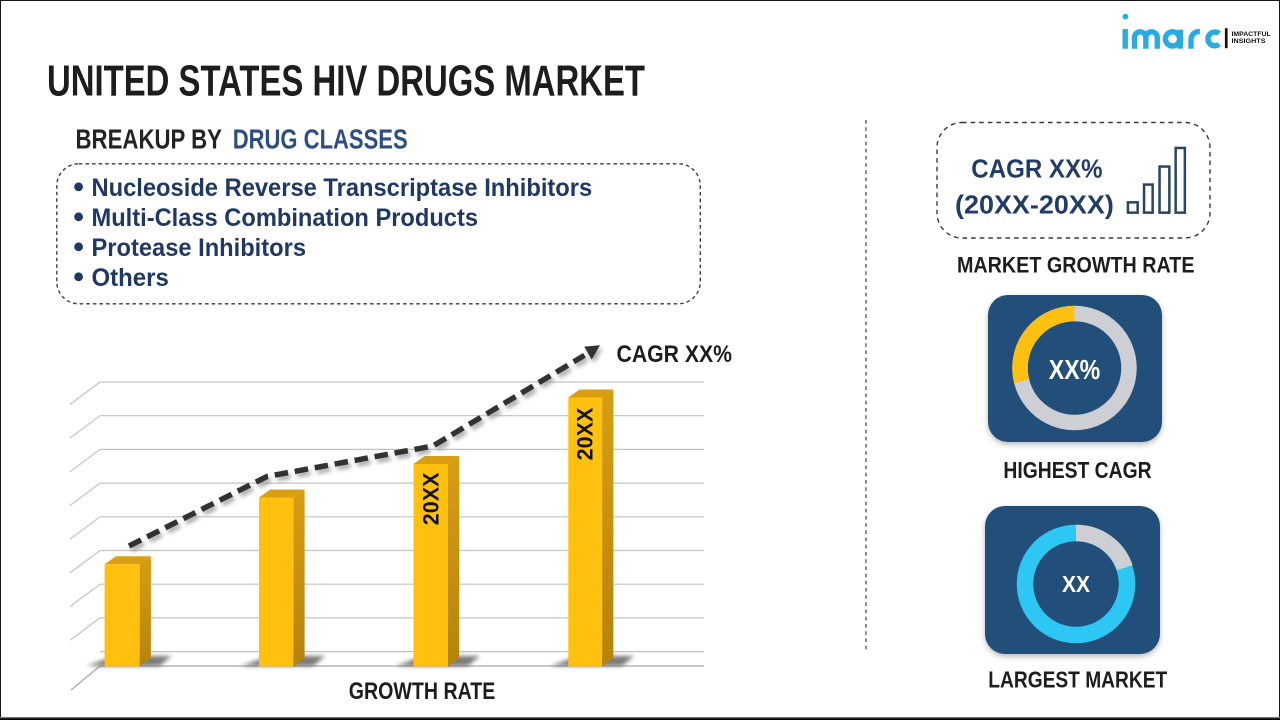 The height and width of the screenshot is (720, 1280). I want to click on svg-text: IMPACTFUL, so click(1251, 34).